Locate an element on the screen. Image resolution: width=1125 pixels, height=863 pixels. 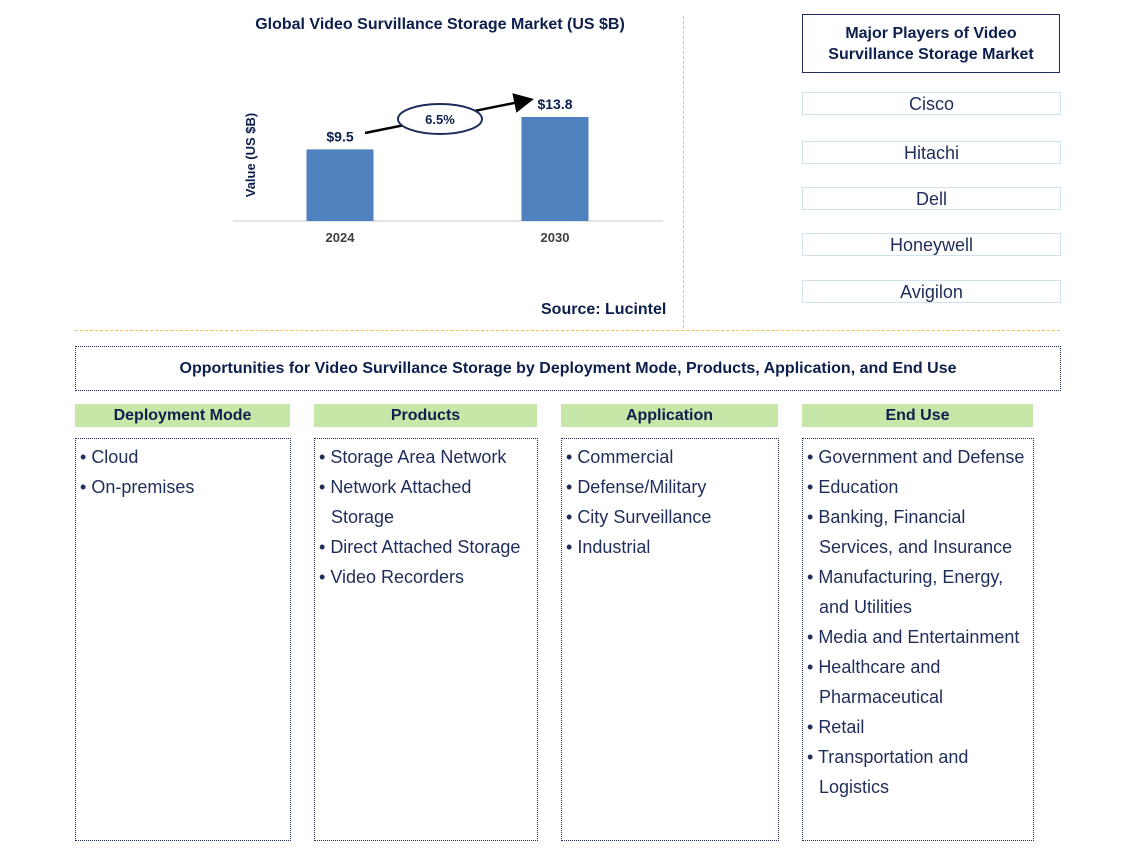
list-item: Network Attached Storage is located at coordinates (428, 502).